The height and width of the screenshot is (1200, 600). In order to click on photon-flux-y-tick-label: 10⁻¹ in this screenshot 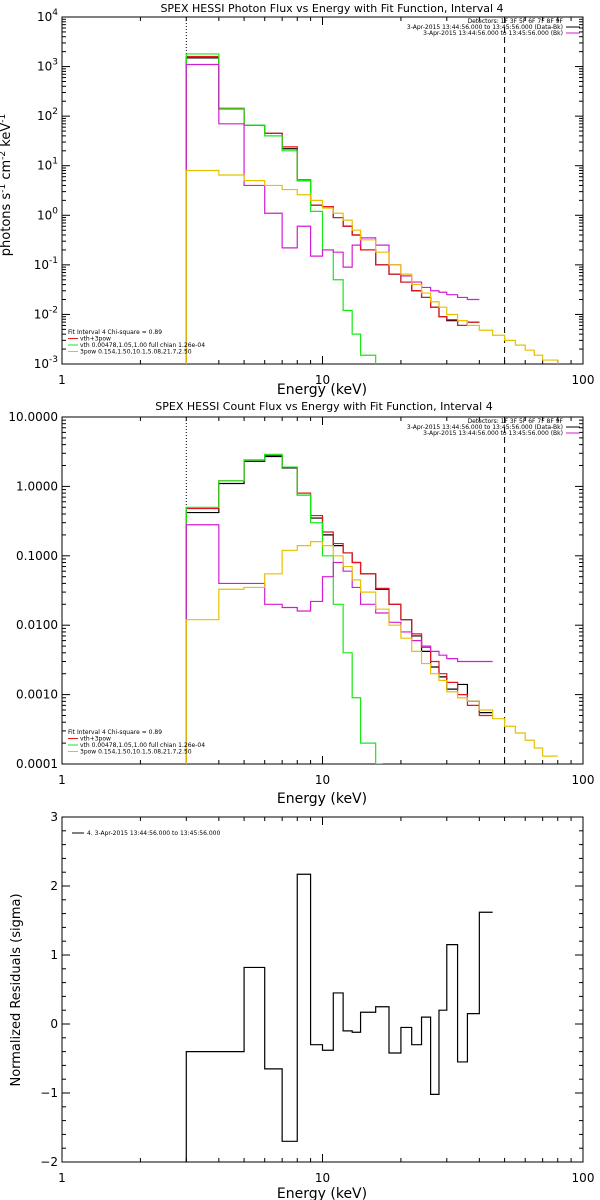, I will do `click(46, 264)`.